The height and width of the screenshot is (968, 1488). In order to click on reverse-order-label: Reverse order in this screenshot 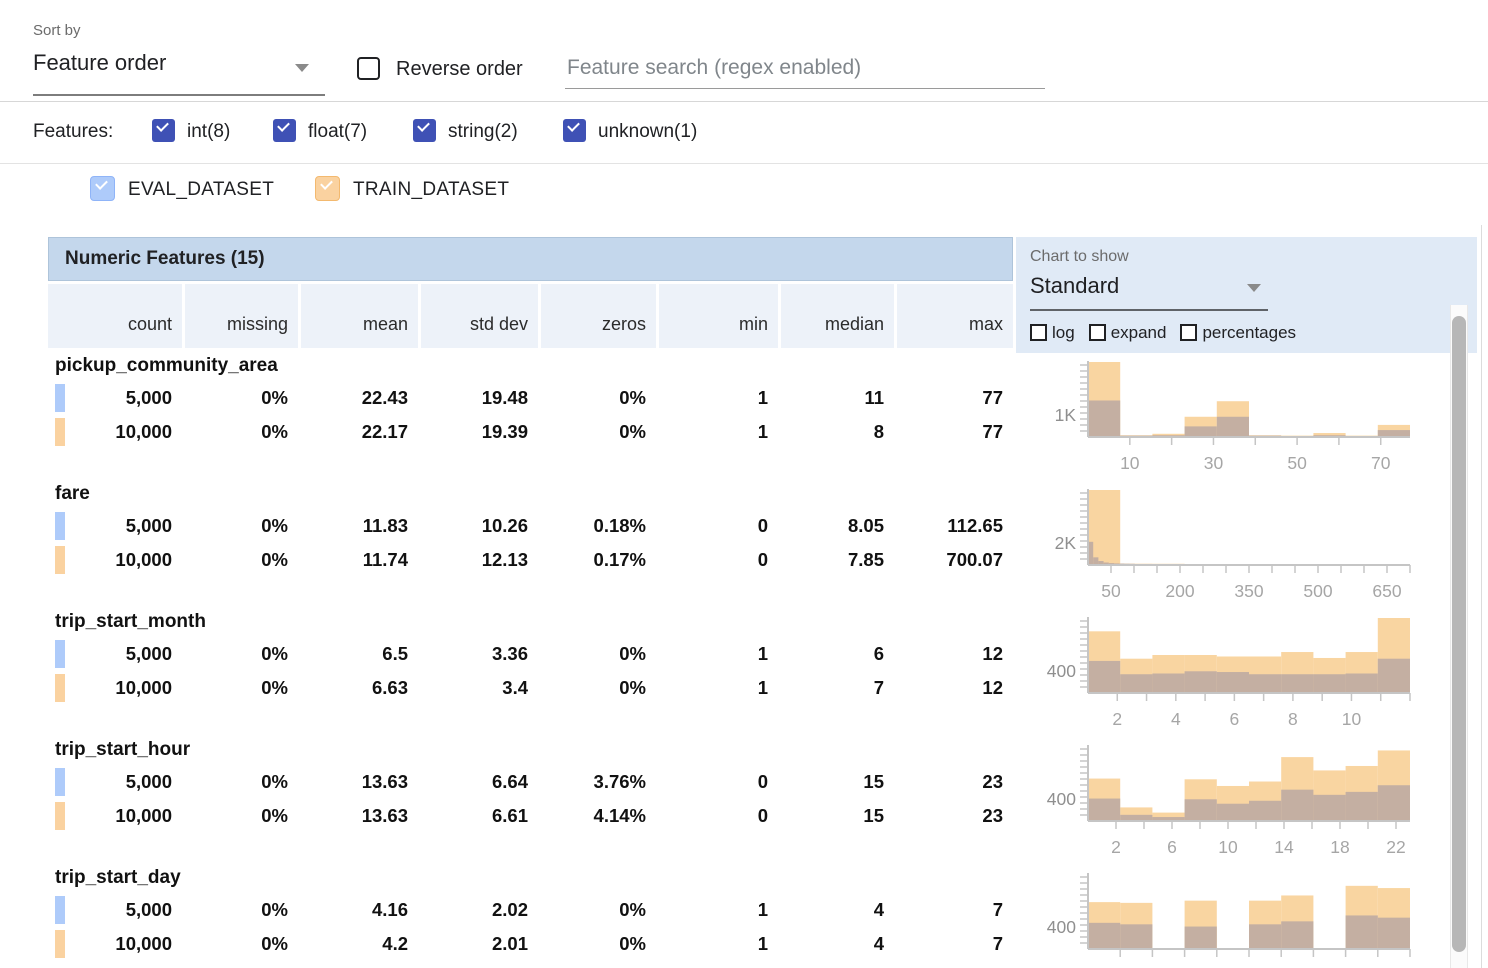, I will do `click(459, 69)`.